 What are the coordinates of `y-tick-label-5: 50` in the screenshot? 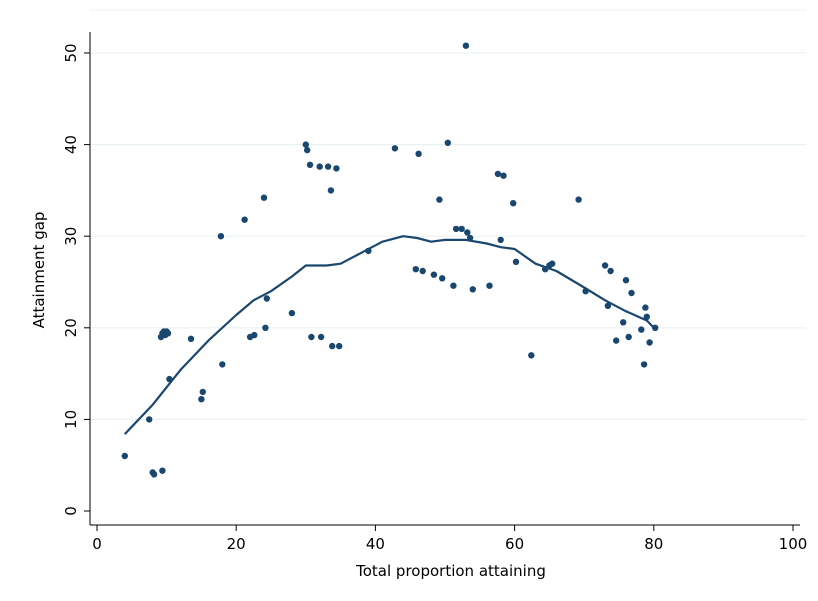 It's located at (71, 52).